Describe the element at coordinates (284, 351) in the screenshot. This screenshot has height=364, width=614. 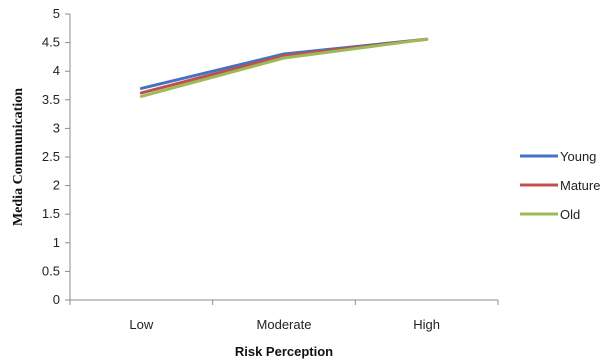
I see `x-axis-title: Risk Perception` at that location.